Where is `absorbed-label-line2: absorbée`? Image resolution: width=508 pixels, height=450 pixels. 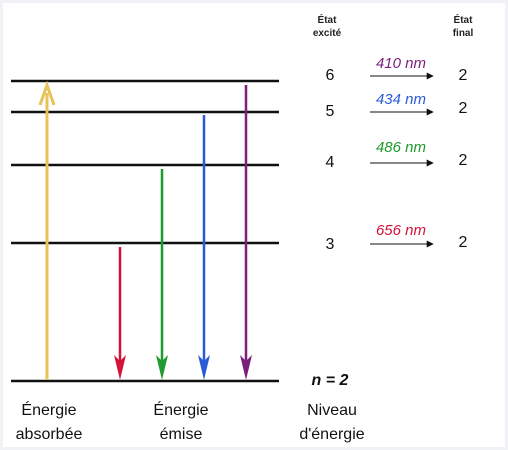 absorbed-label-line2: absorbée is located at coordinates (49, 434).